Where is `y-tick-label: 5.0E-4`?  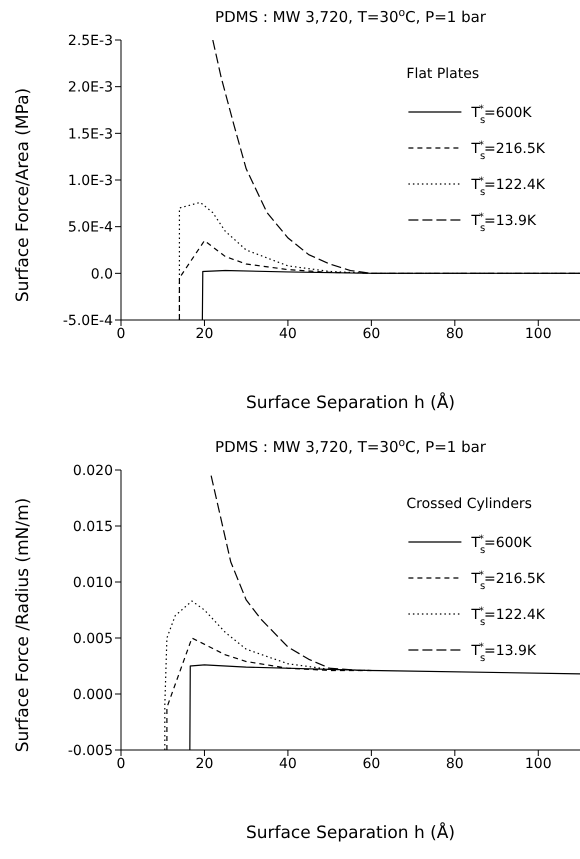 y-tick-label: 5.0E-4 is located at coordinates (91, 228).